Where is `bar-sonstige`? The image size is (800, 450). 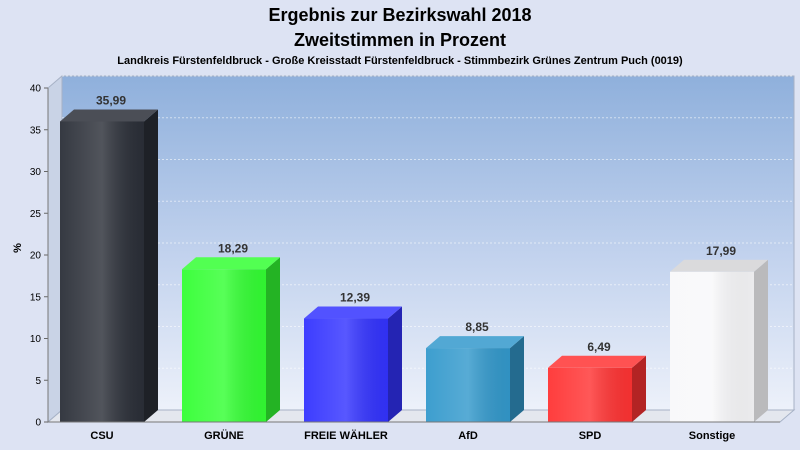
bar-sonstige is located at coordinates (719, 340).